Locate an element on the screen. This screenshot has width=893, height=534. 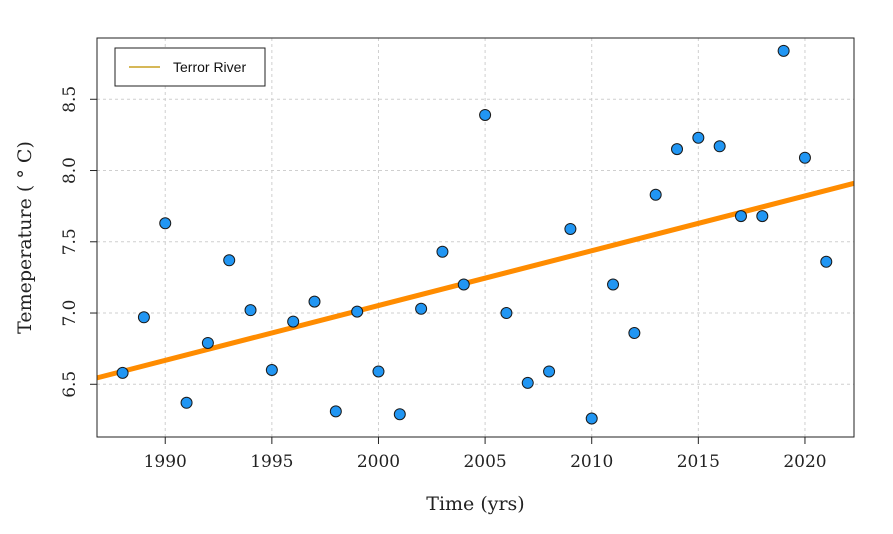
x-axis: 1990 1995 2000 2005 2010 2015 2020 is located at coordinates (485, 454).